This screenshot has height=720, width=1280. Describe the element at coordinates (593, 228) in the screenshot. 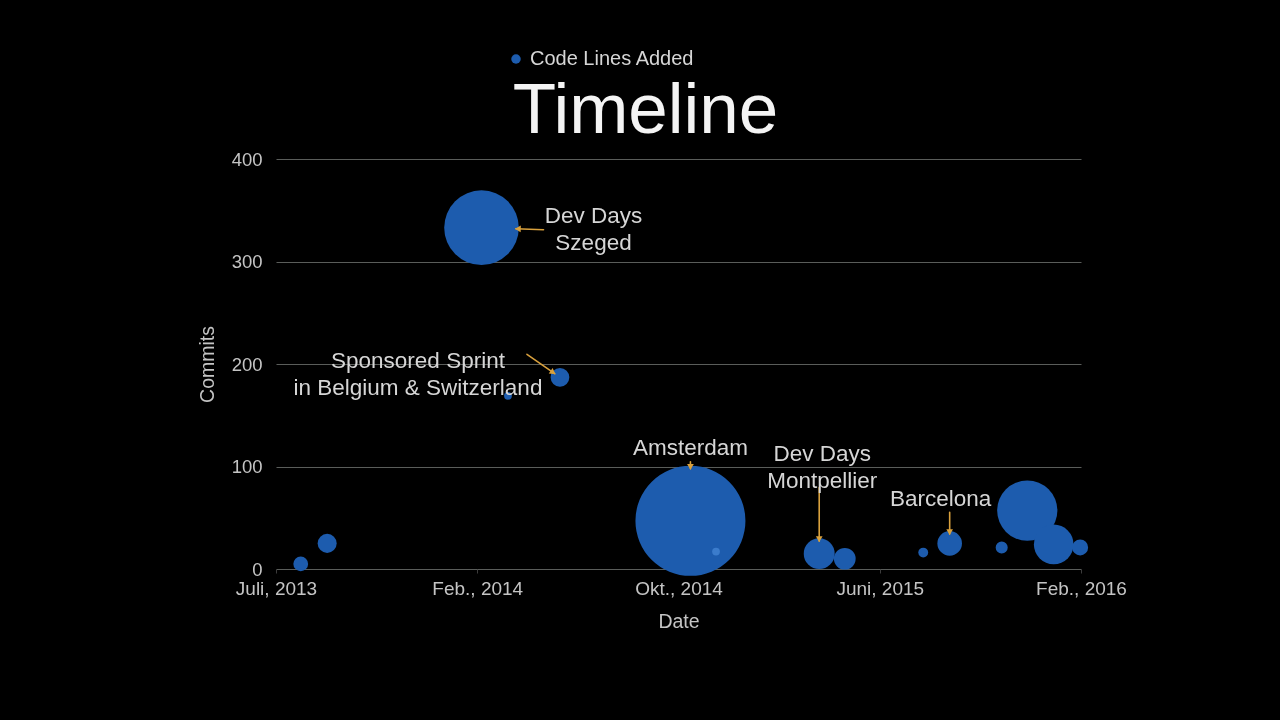

I see `annotation: Dev Days Szeged` at that location.